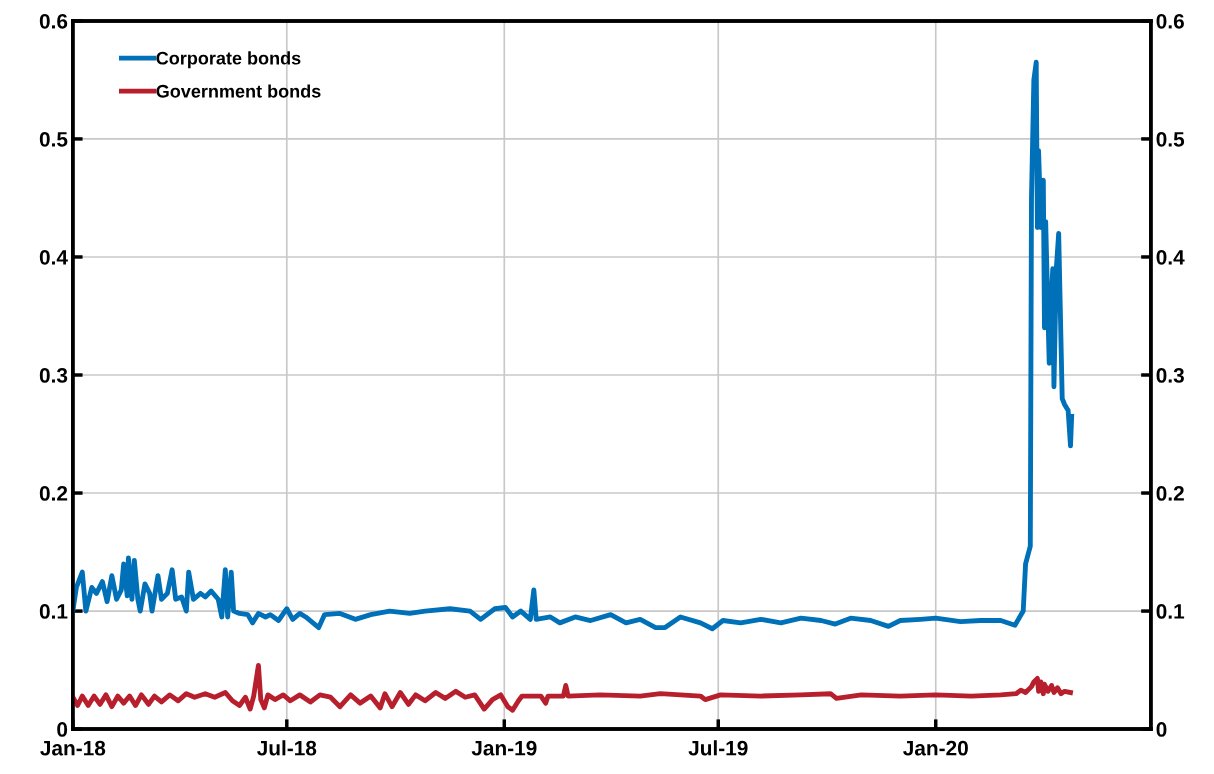  Describe the element at coordinates (53, 257) in the screenshot. I see `y-tick-label: 0.4` at that location.